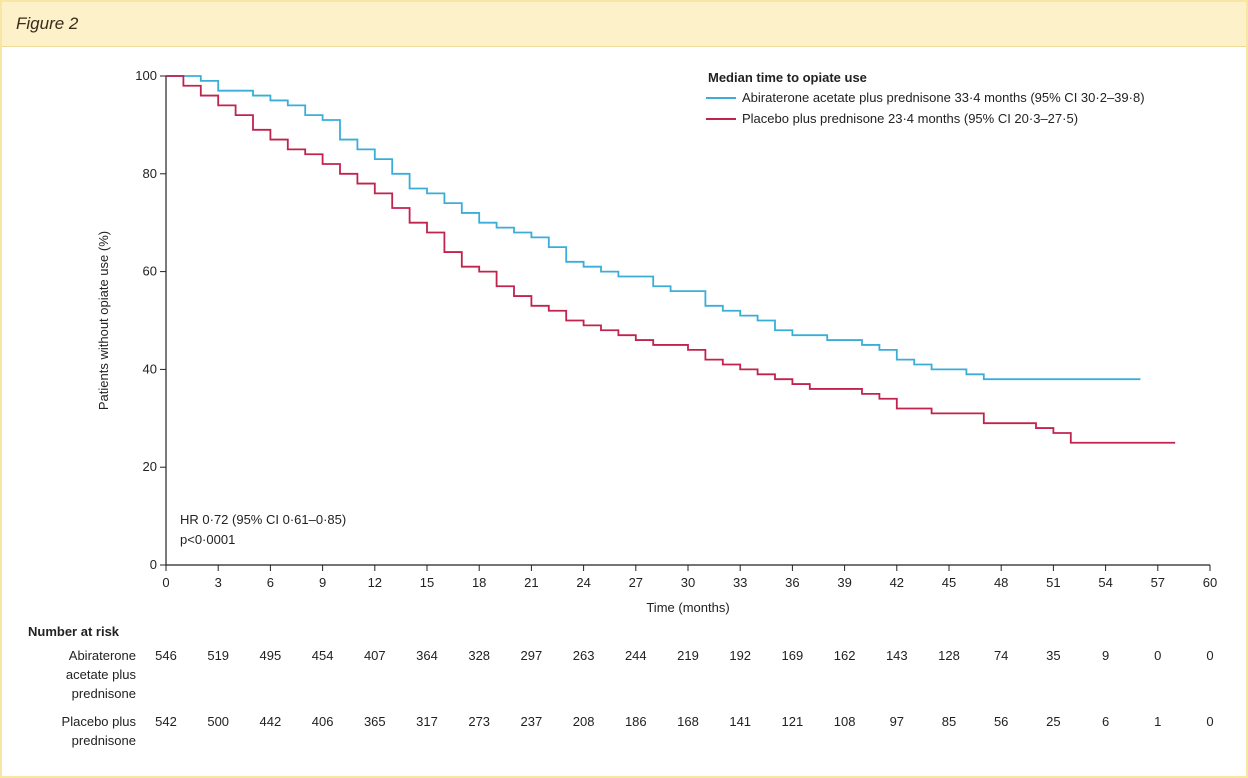 The height and width of the screenshot is (778, 1248). I want to click on legend-title: Median time to opiate use, so click(787, 77).